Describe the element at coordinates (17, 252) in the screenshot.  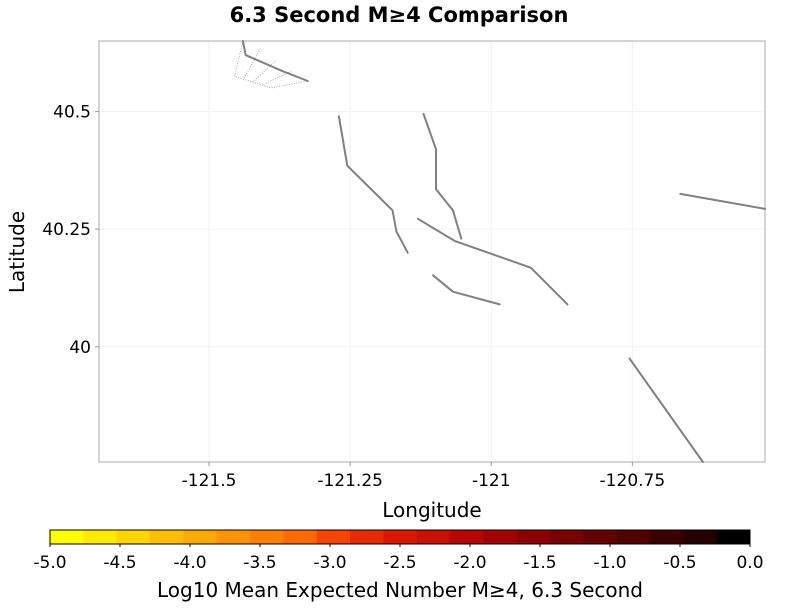
I see `y-axis-label: Latitude` at that location.